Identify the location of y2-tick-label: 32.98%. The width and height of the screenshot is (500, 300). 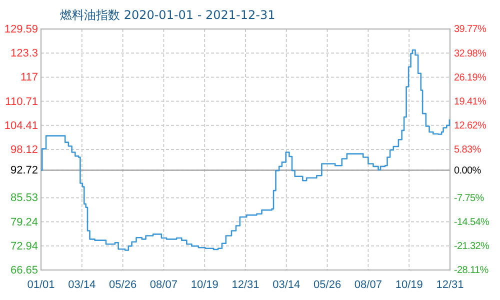
(470, 54).